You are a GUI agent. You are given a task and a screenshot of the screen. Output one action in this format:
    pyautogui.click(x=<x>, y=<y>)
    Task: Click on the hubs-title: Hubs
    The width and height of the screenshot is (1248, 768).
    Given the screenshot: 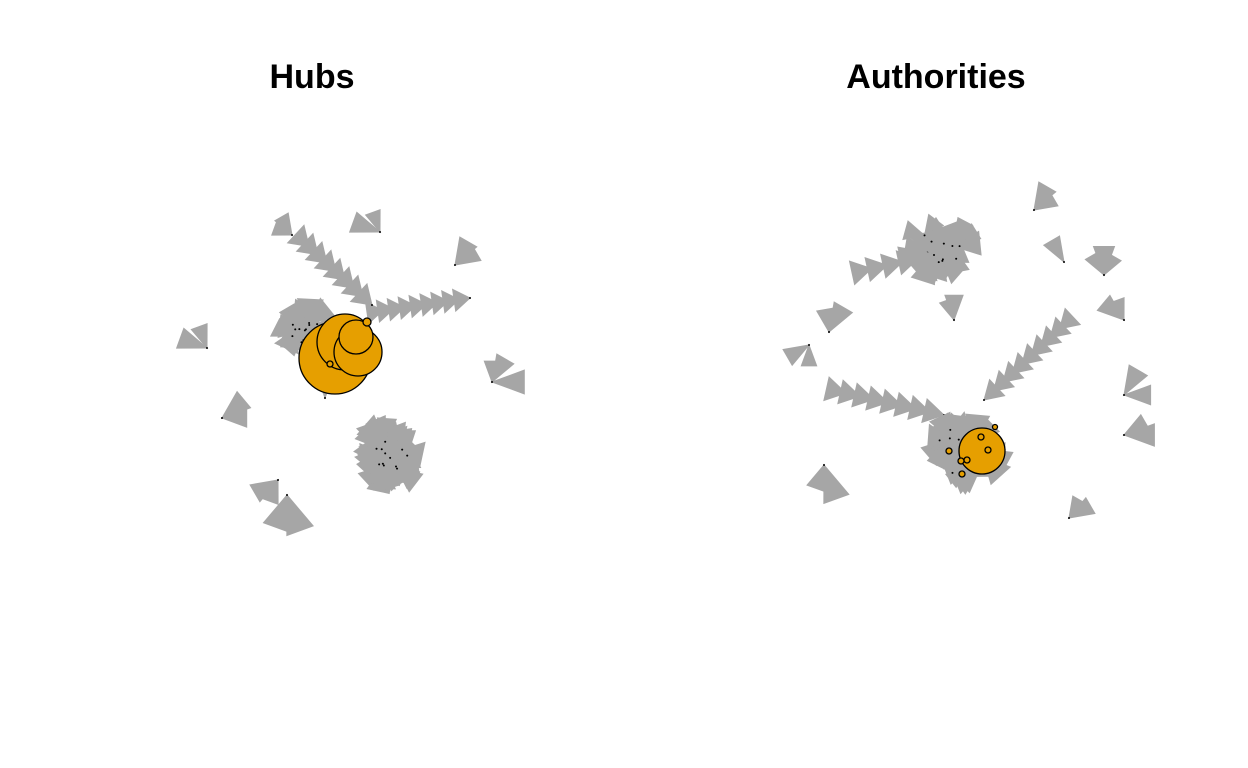 What is the action you would take?
    pyautogui.click(x=312, y=77)
    